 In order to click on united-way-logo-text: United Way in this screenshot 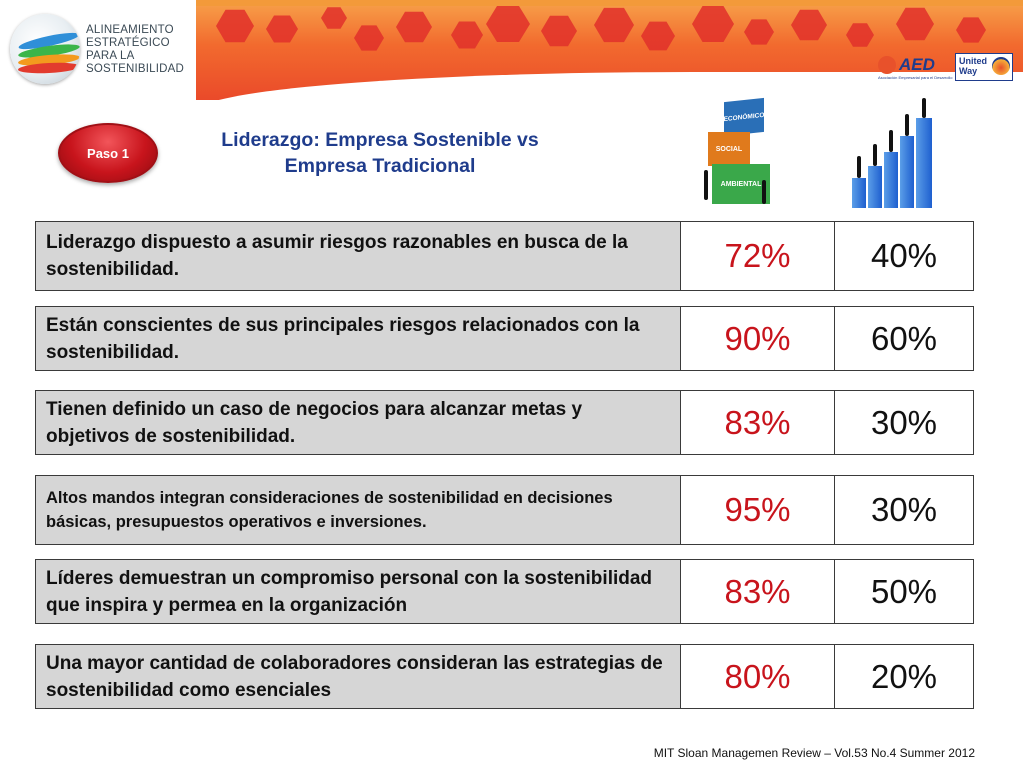, I will do `click(973, 66)`.